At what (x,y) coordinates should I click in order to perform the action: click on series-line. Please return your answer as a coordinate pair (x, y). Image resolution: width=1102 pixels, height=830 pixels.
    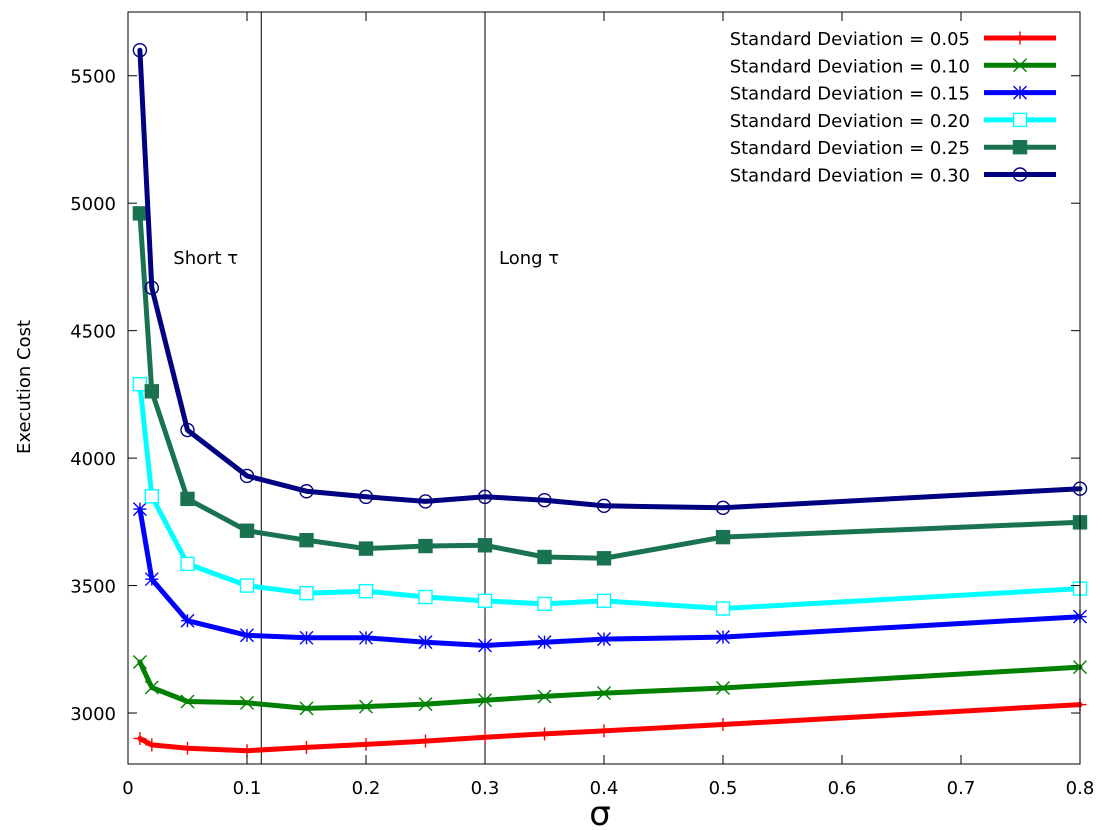
    Looking at the image, I should click on (610, 577).